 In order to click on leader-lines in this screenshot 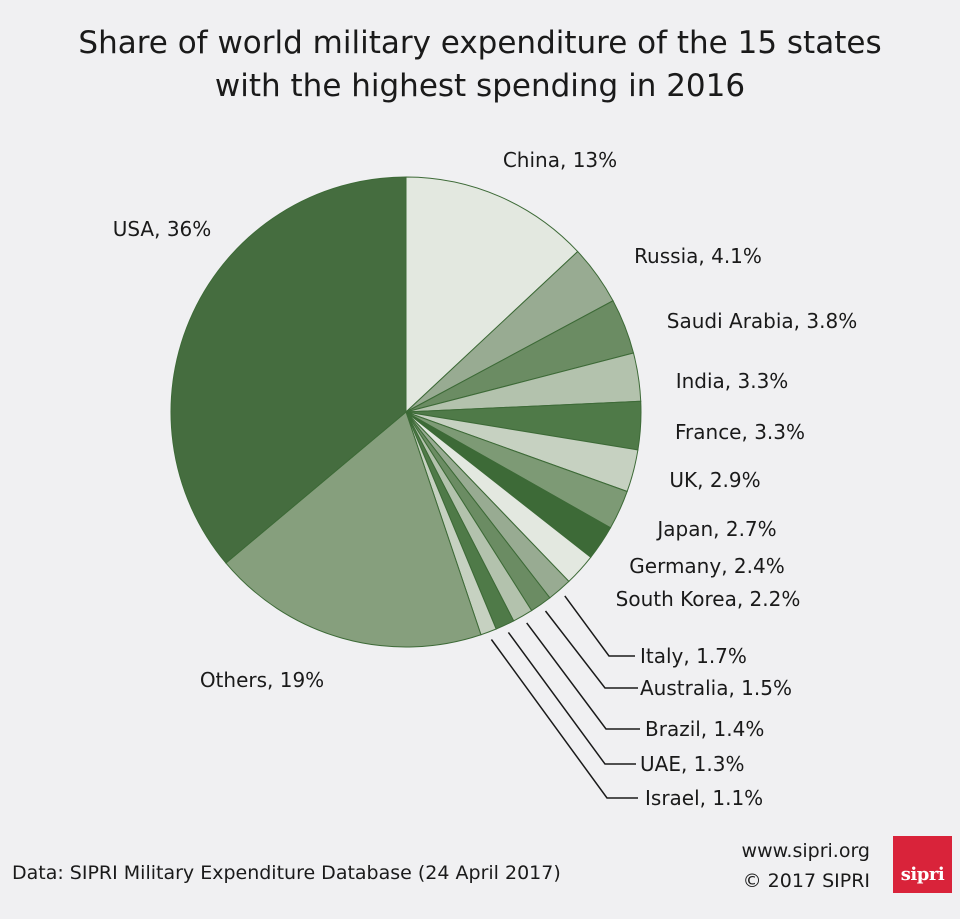, I will do `click(565, 697)`.